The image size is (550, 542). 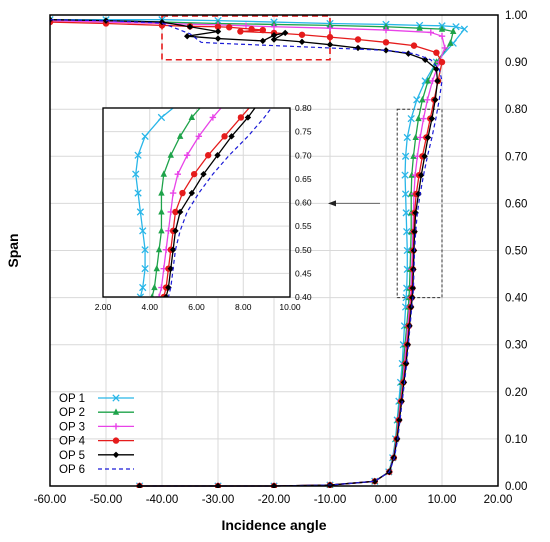 I want to click on x-tick-label: -30.00, so click(x=218, y=500).